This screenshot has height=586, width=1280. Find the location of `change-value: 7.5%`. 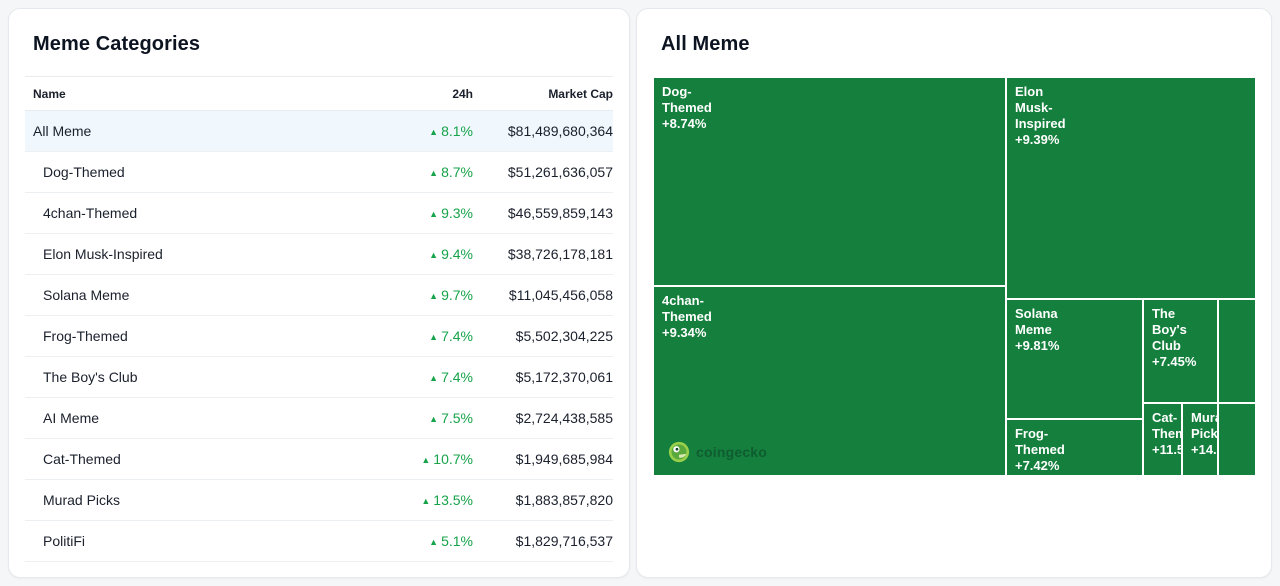

change-value: 7.5% is located at coordinates (457, 418).